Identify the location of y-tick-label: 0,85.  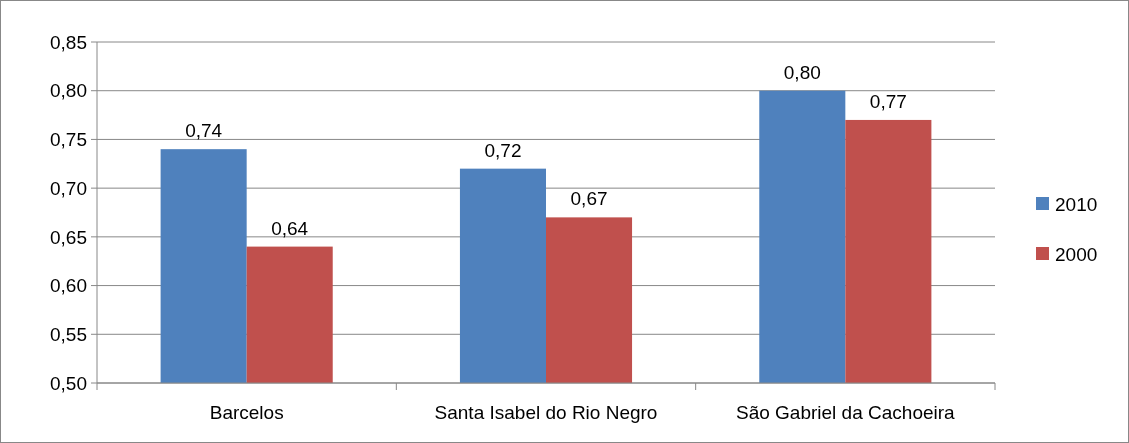
(68, 42).